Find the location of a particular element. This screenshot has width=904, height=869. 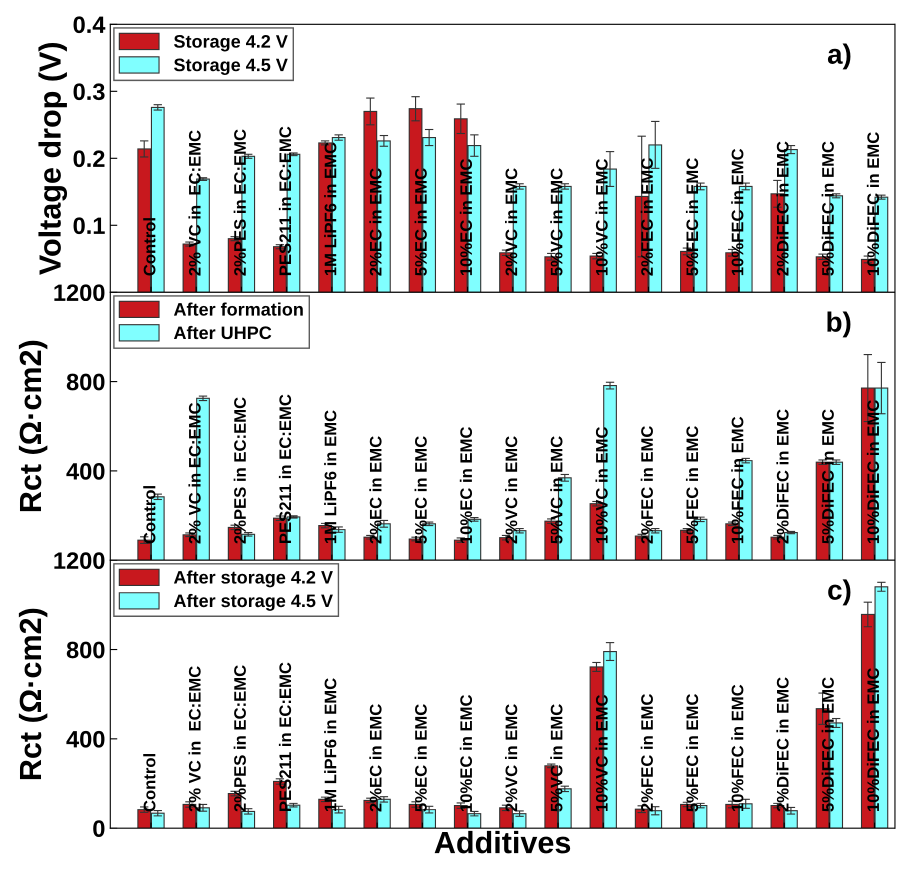

y-tick-label: 0.4 is located at coordinates (90, 25).